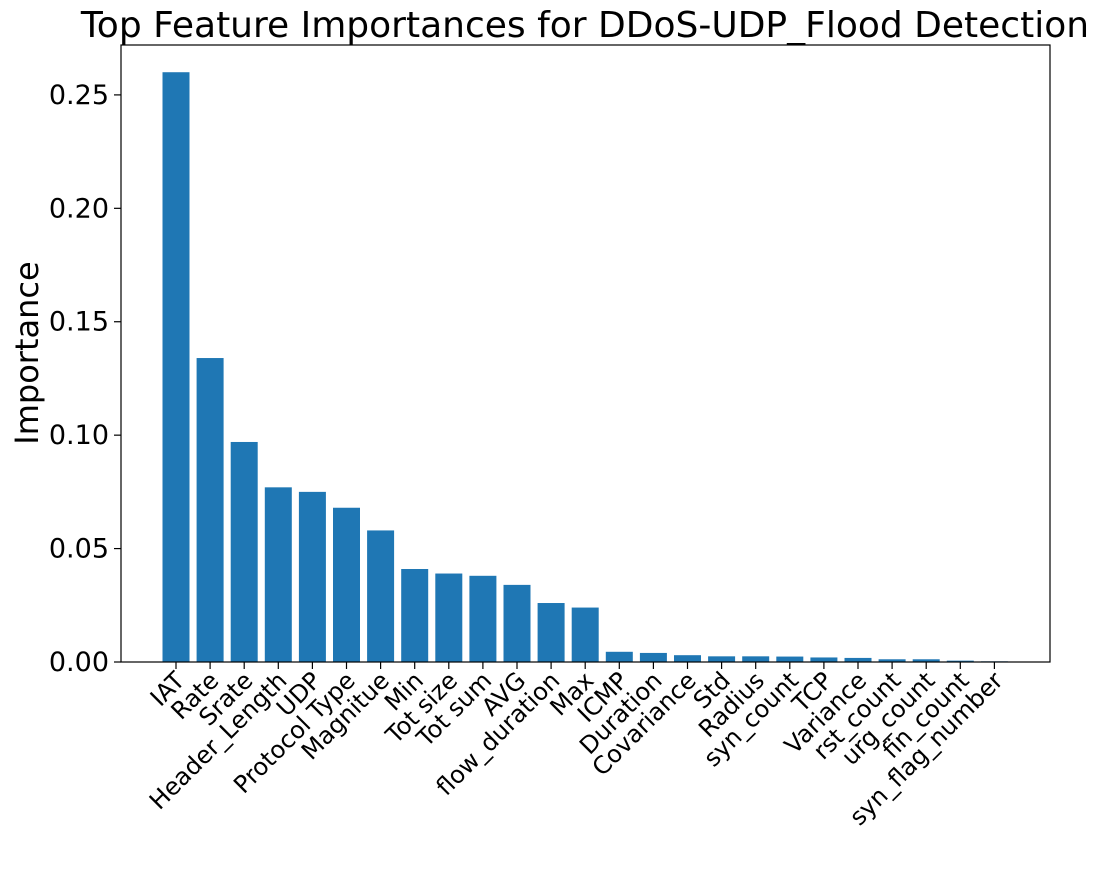 This screenshot has height=869, width=1100. I want to click on bar-std, so click(722, 659).